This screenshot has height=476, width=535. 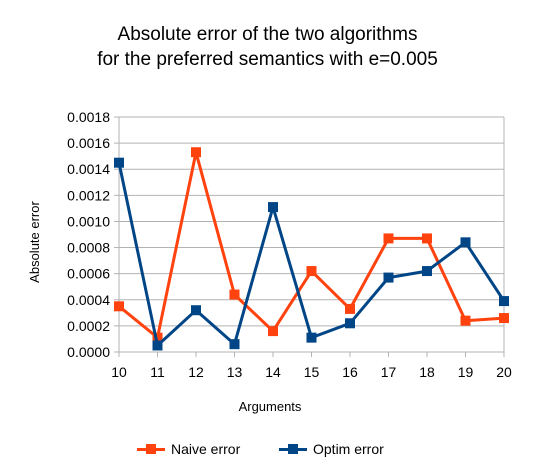 What do you see at coordinates (273, 372) in the screenshot?
I see `x-tick-label: 14` at bounding box center [273, 372].